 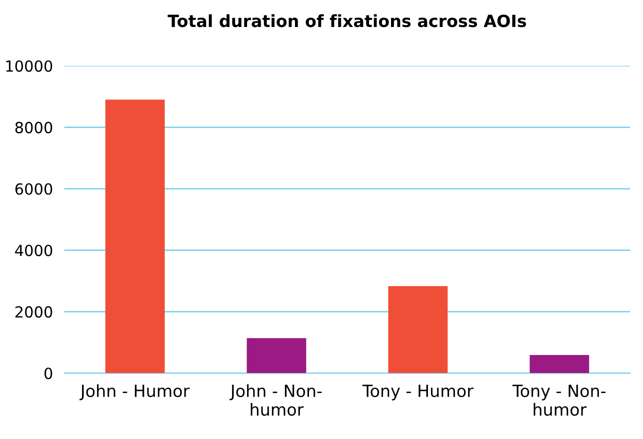 What do you see at coordinates (418, 392) in the screenshot?
I see `x-tick-label: Tony - Humor` at bounding box center [418, 392].